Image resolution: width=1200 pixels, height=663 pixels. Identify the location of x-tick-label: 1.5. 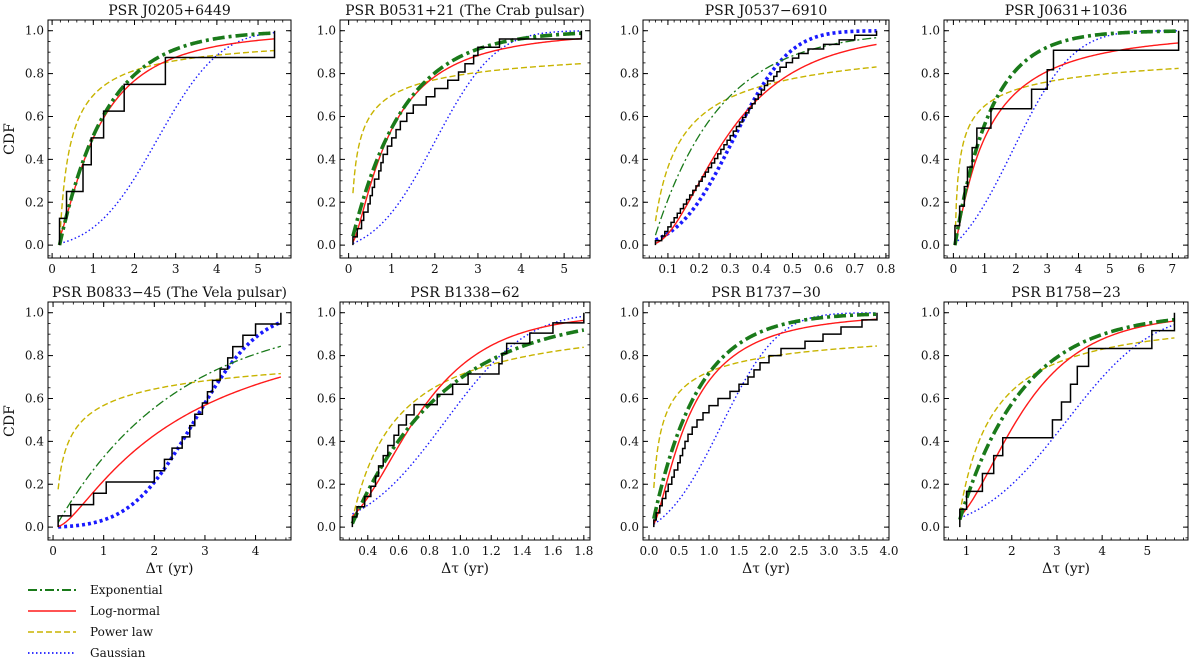
(738, 551).